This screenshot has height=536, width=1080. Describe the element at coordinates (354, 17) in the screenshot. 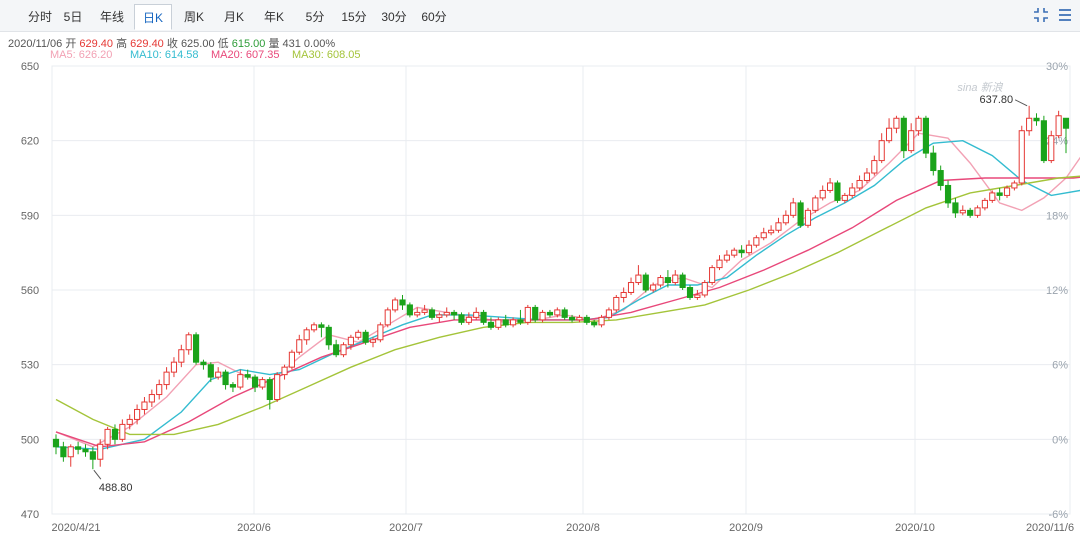

I see `tab-8: 15分` at that location.